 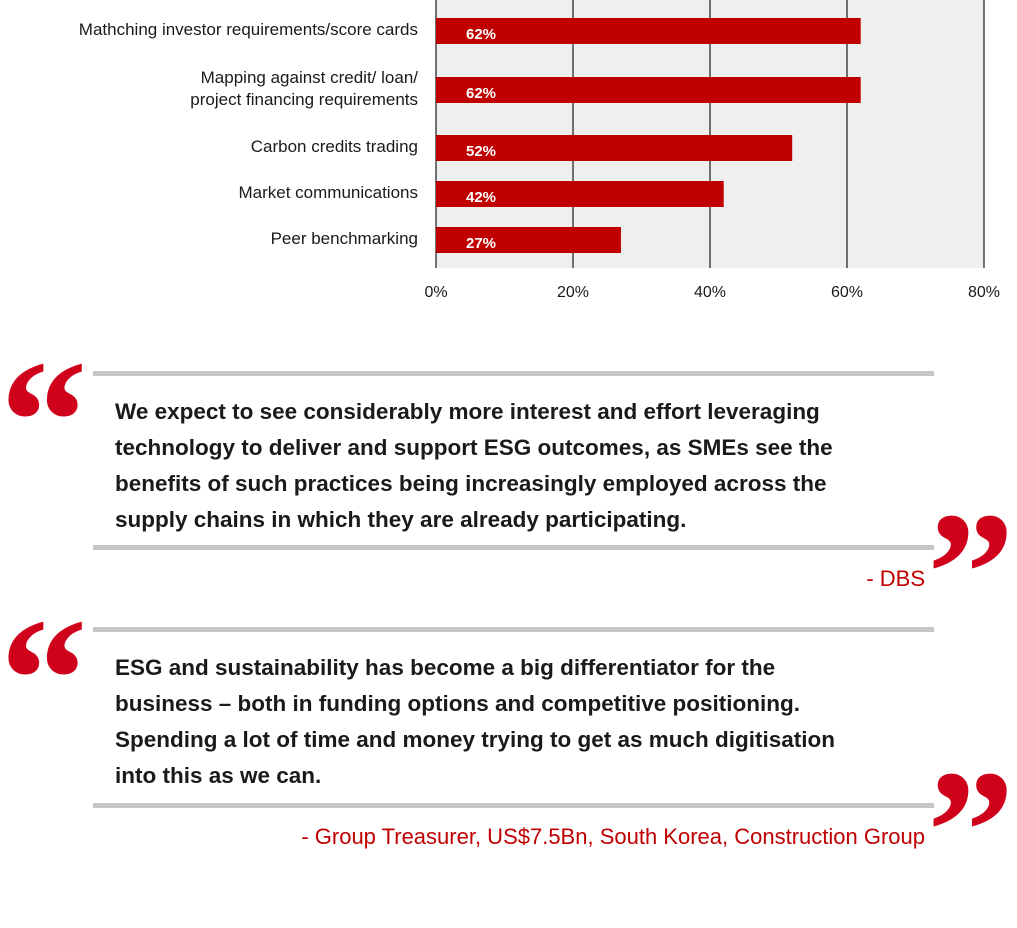 I want to click on x-tick-label: 20%, so click(x=573, y=292).